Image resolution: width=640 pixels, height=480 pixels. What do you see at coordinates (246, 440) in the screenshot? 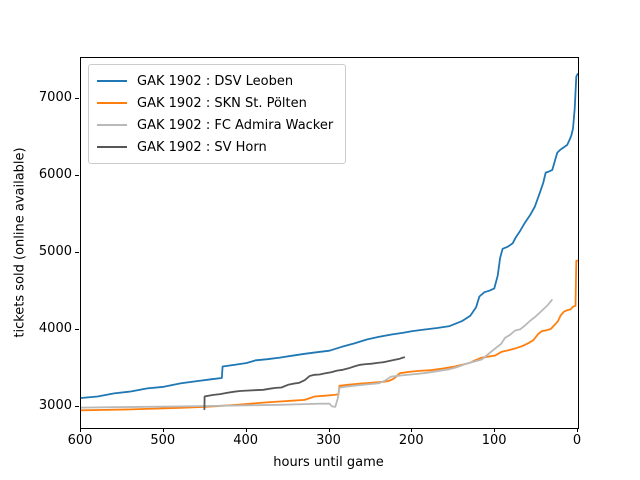
I see `x-tick-label-400: 400` at bounding box center [246, 440].